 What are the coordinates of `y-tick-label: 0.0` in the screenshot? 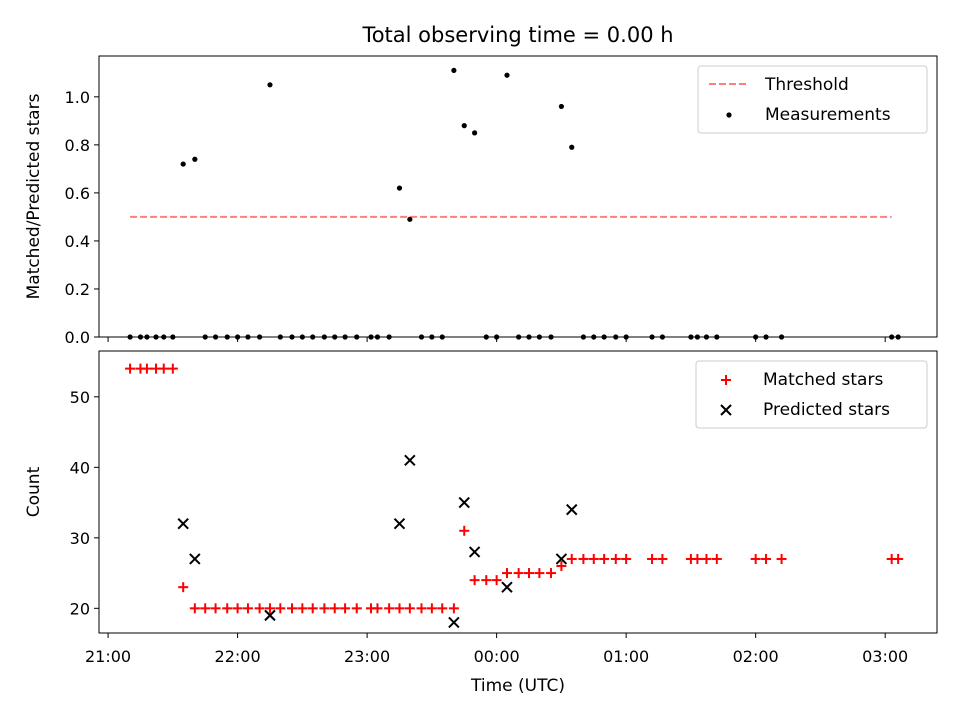 It's located at (77, 337).